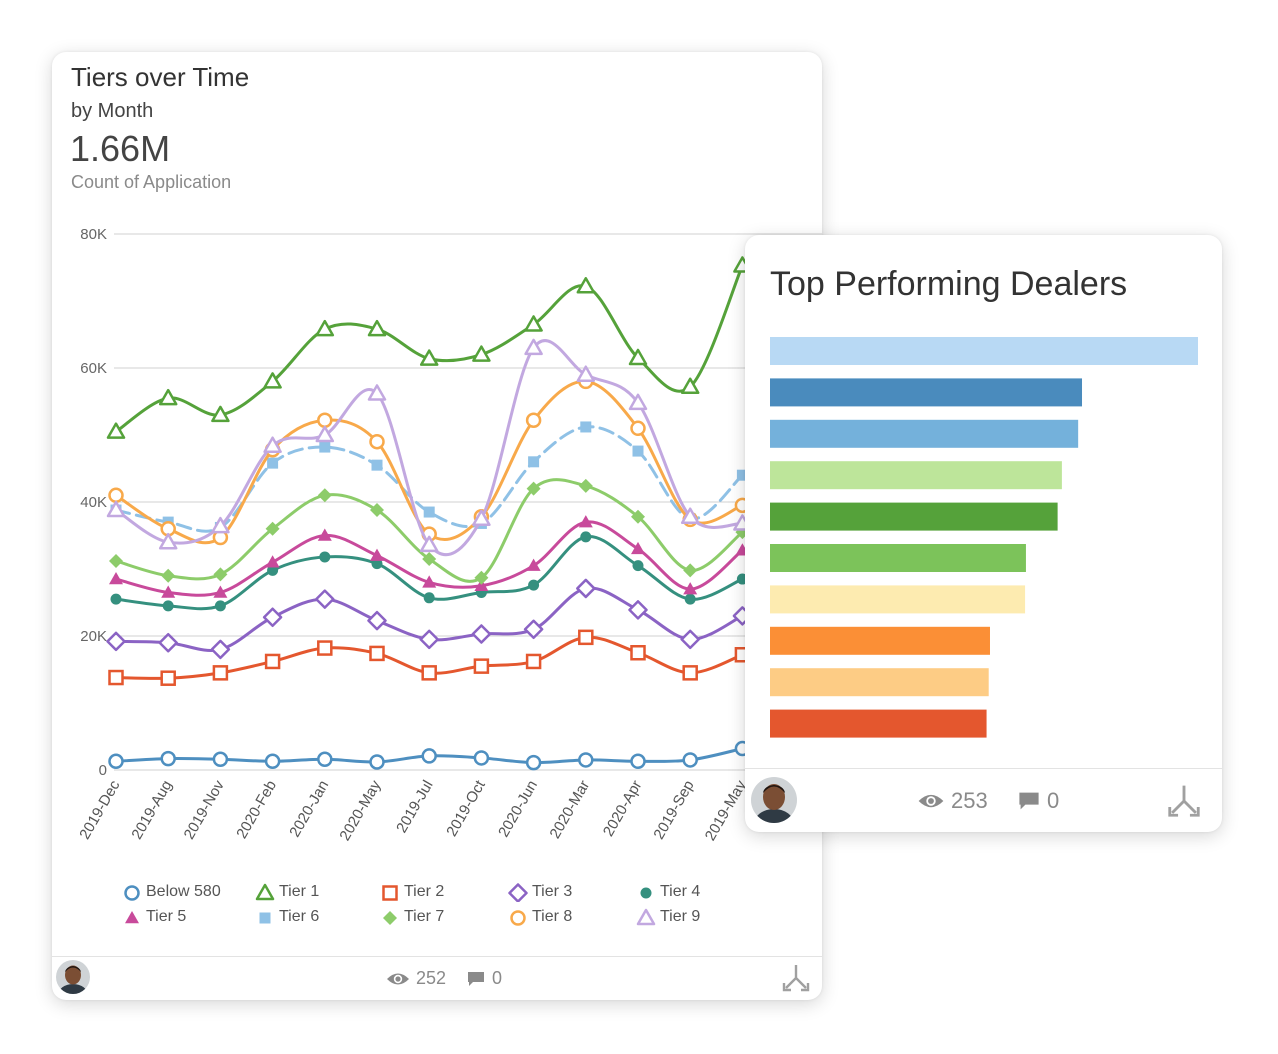 The width and height of the screenshot is (1278, 1054). I want to click on drill-icon, so click(796, 978).